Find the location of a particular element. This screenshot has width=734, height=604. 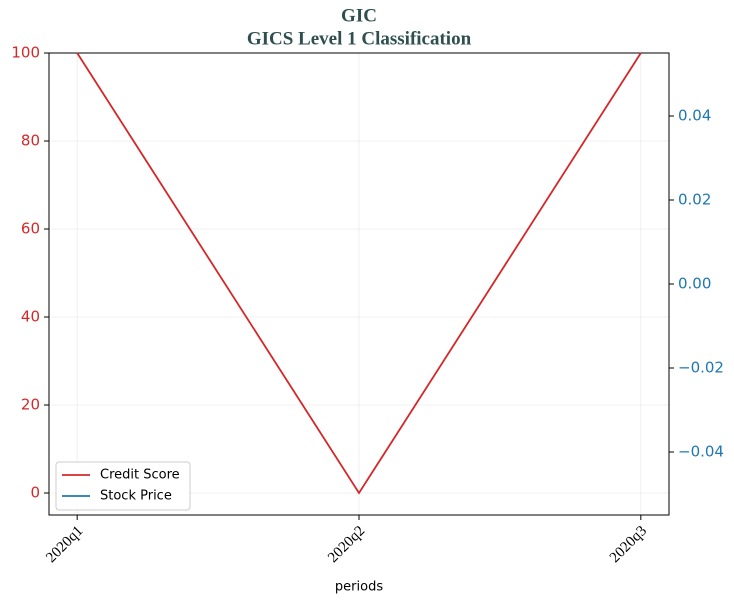

y-tick-label: 60 is located at coordinates (30, 229).